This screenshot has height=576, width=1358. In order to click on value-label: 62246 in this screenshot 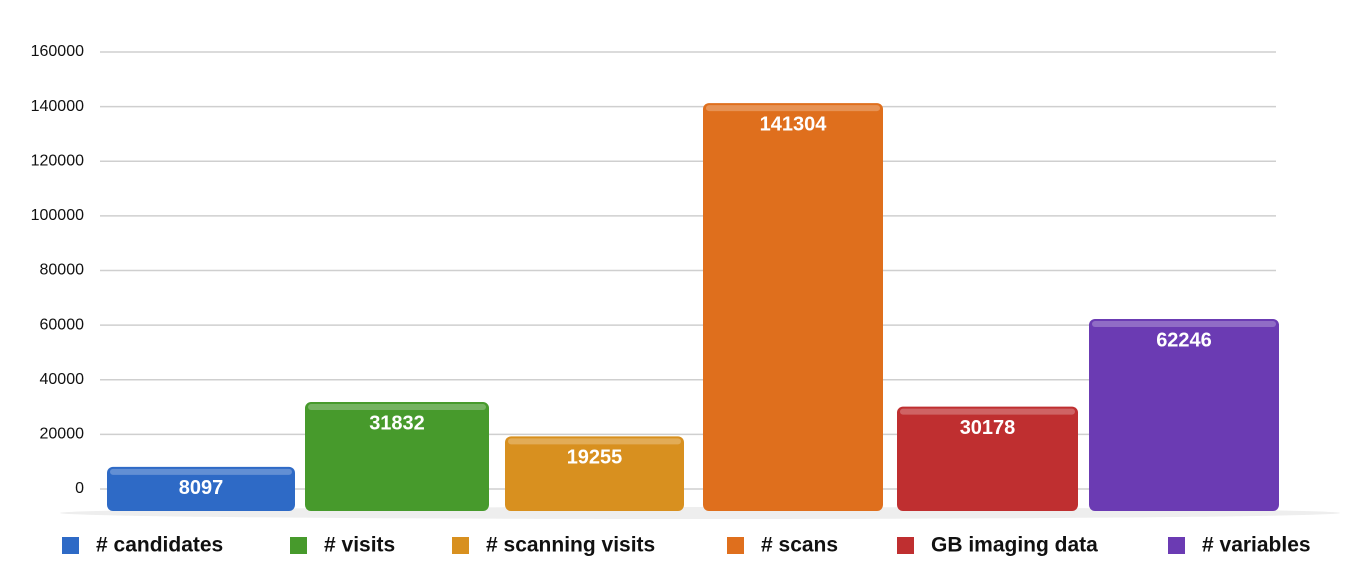, I will do `click(1184, 340)`.